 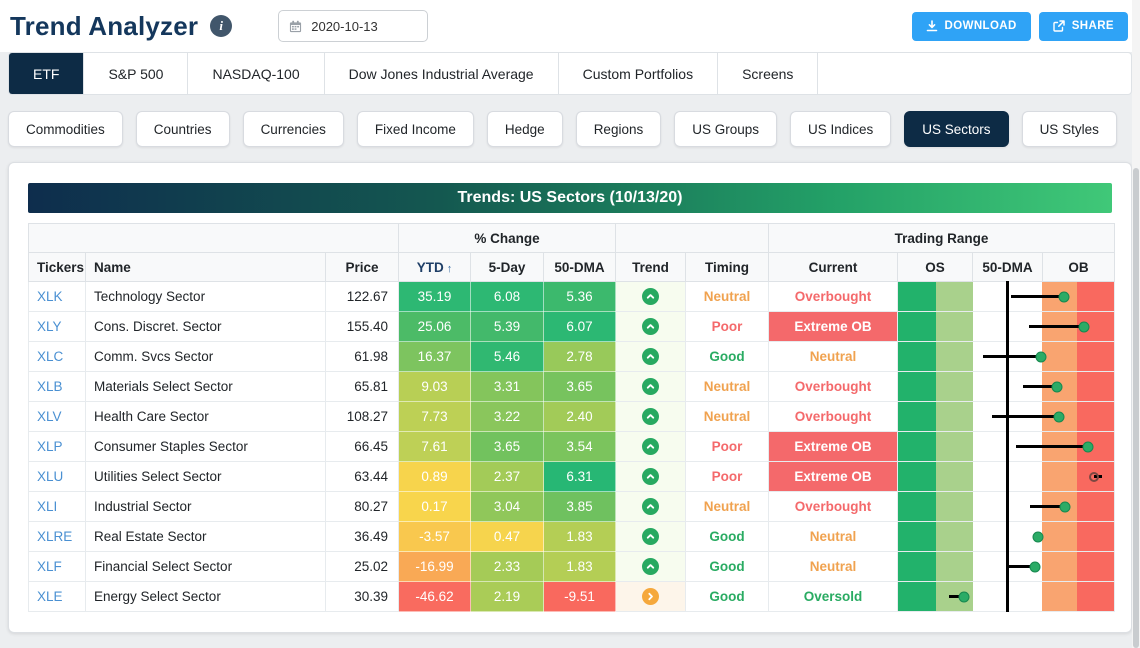 What do you see at coordinates (580, 267) in the screenshot?
I see `col-50dma: 50-DMA` at bounding box center [580, 267].